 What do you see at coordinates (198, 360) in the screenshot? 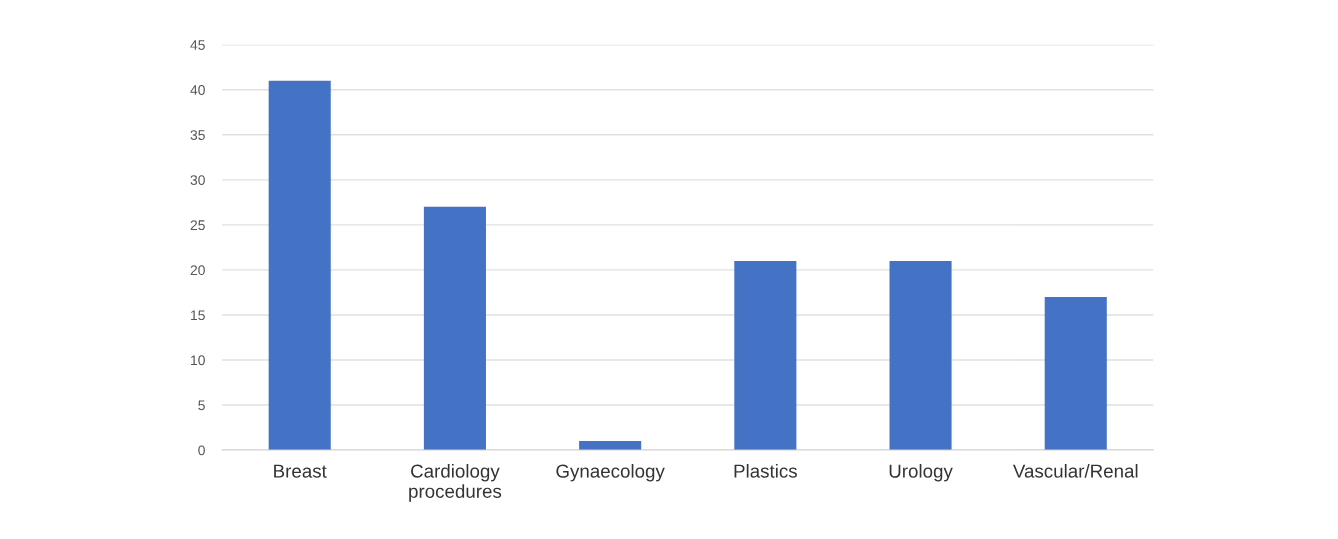
I see `y-tick-label: 10` at bounding box center [198, 360].